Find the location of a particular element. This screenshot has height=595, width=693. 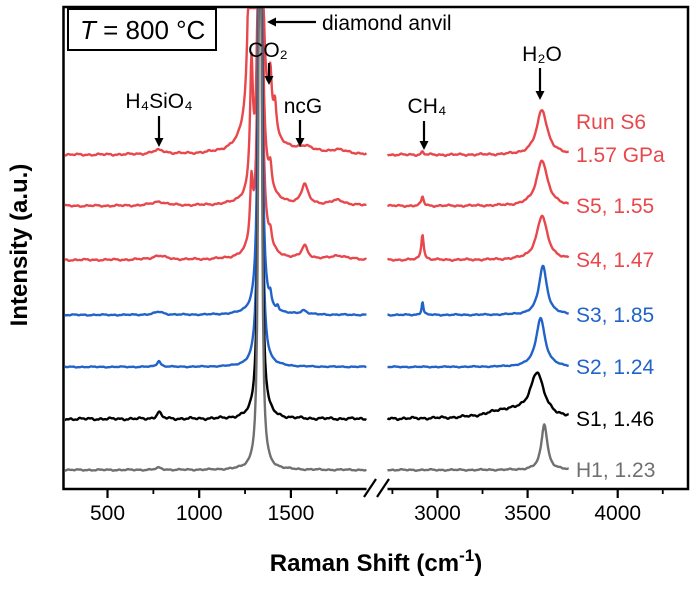

axis-break-marks is located at coordinates (376, 488).